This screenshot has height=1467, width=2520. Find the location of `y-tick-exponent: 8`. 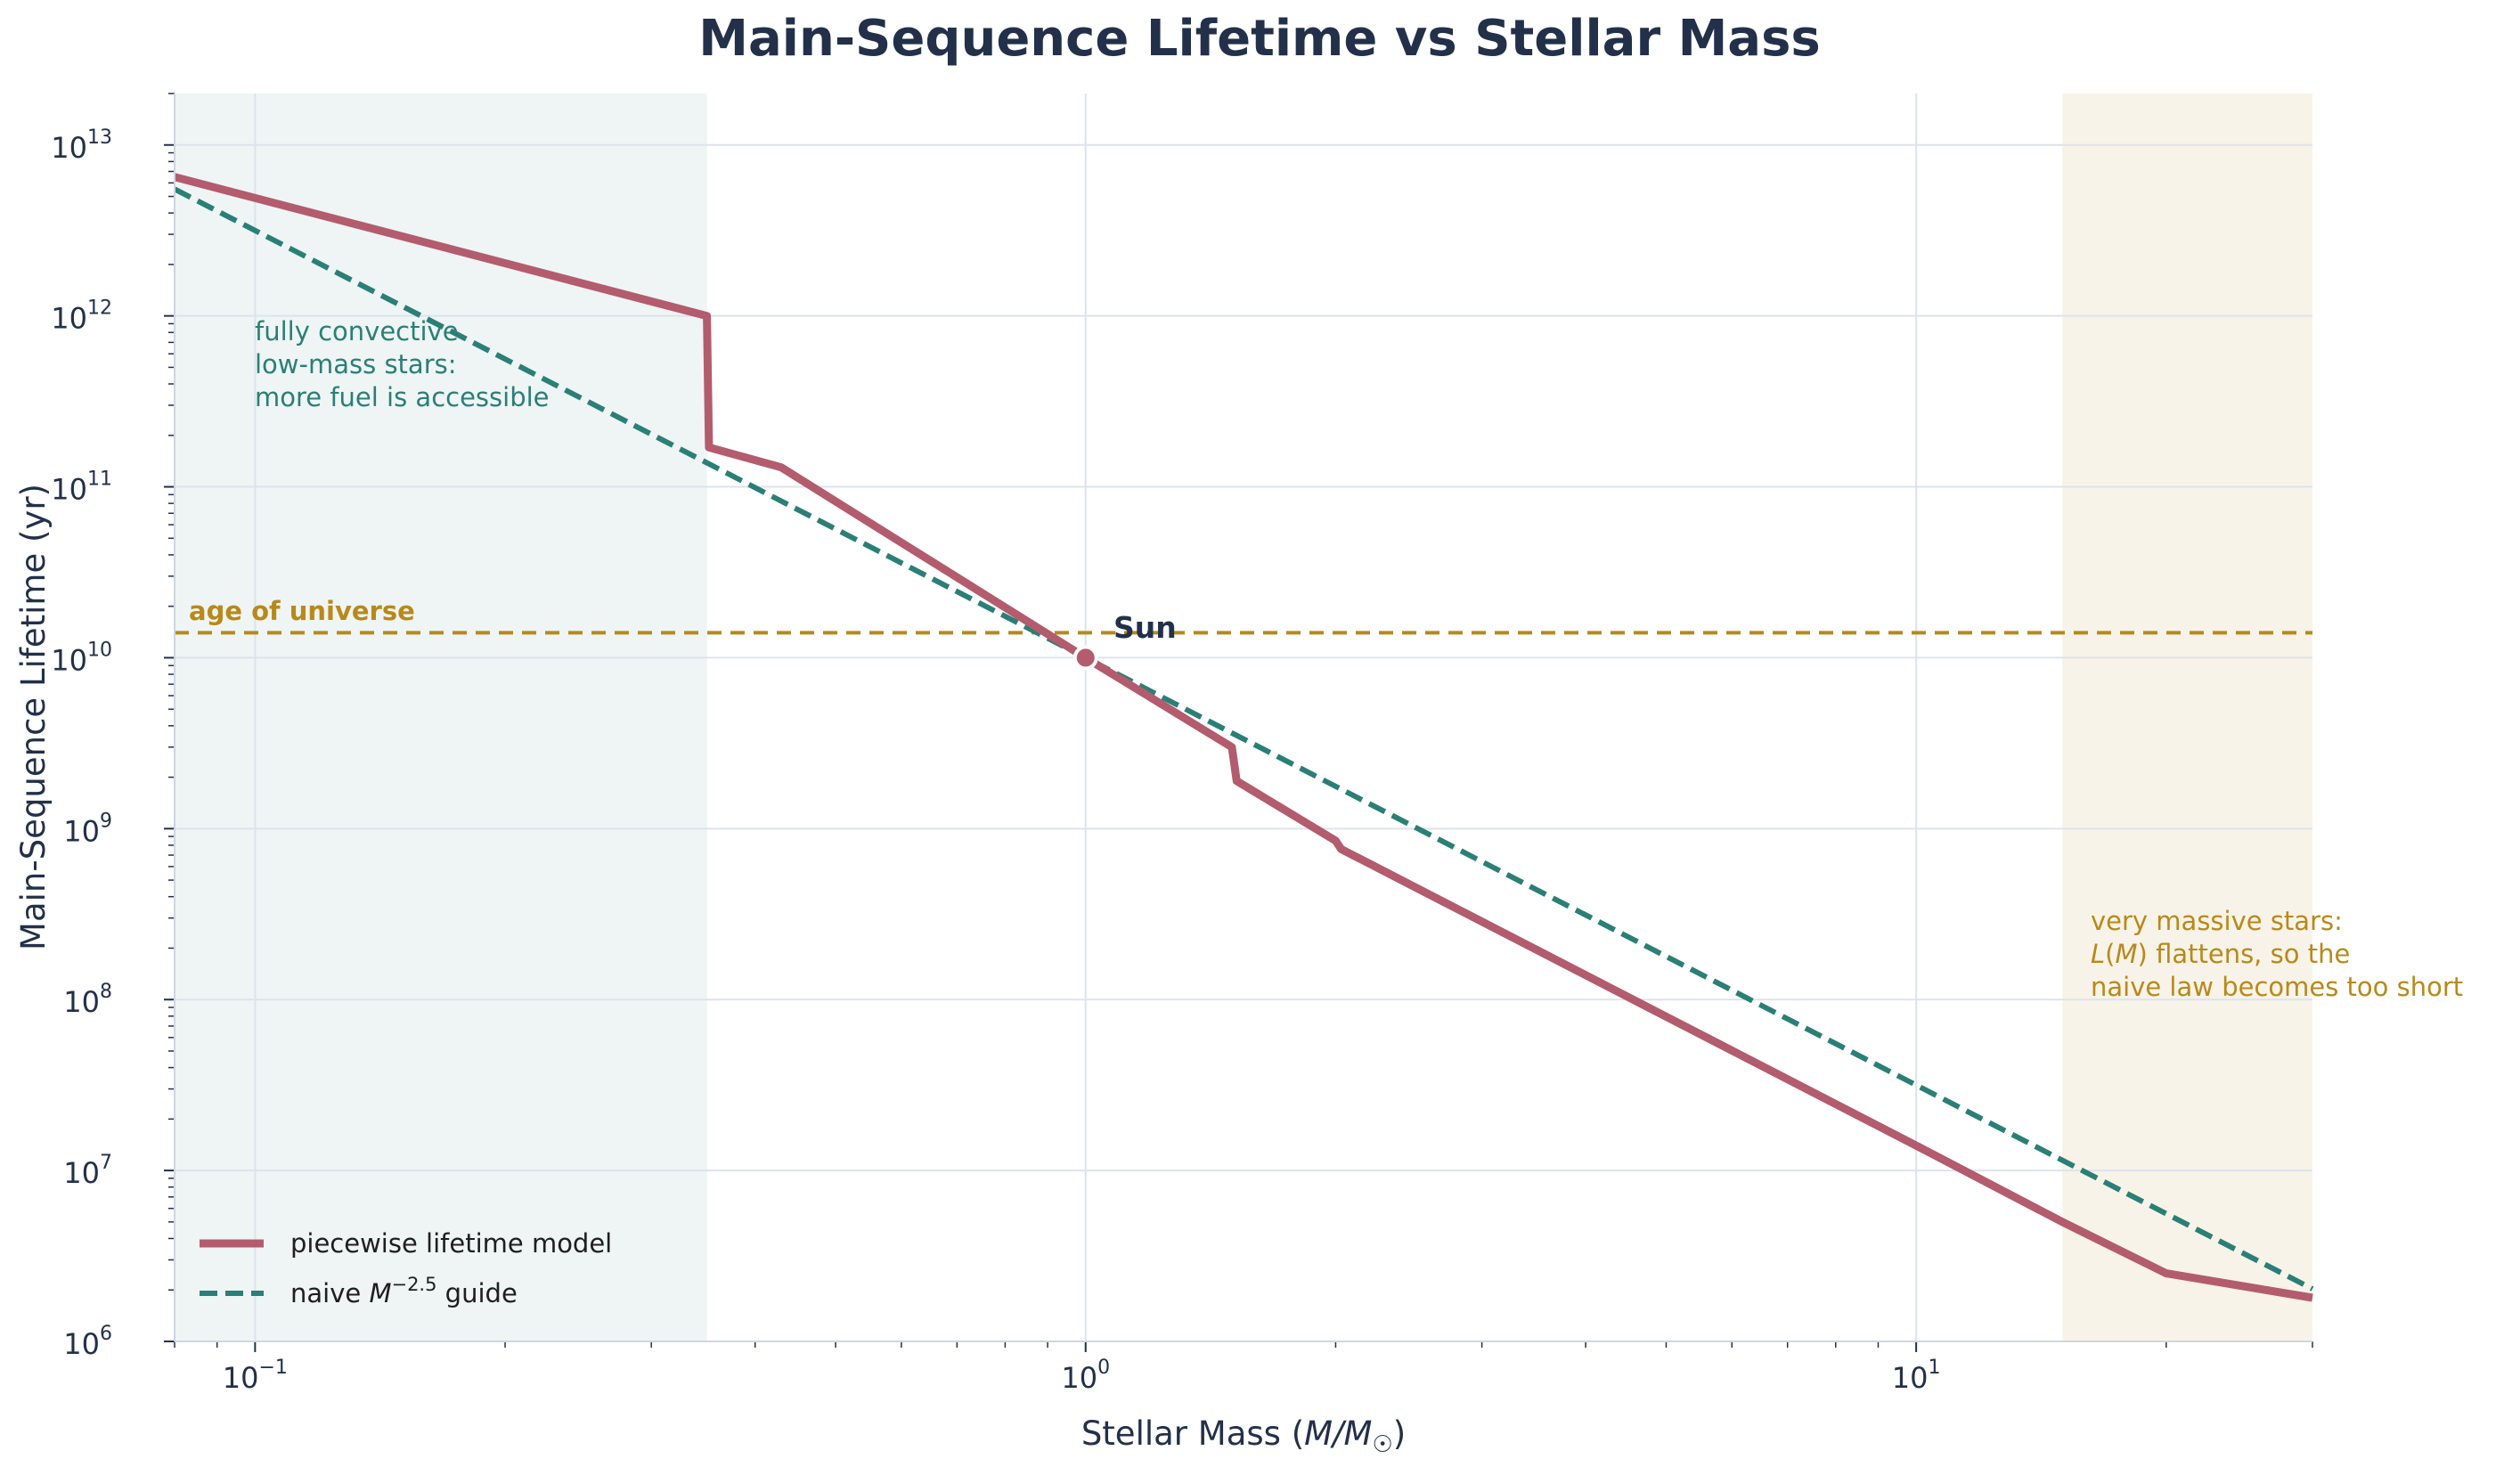

y-tick-exponent: 8 is located at coordinates (106, 992).